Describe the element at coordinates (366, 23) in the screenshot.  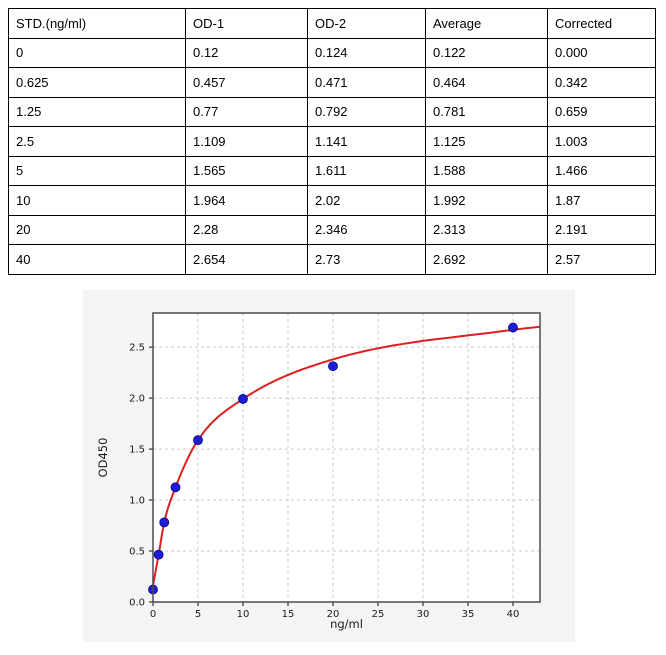
I see `column-header: OD-2` at that location.